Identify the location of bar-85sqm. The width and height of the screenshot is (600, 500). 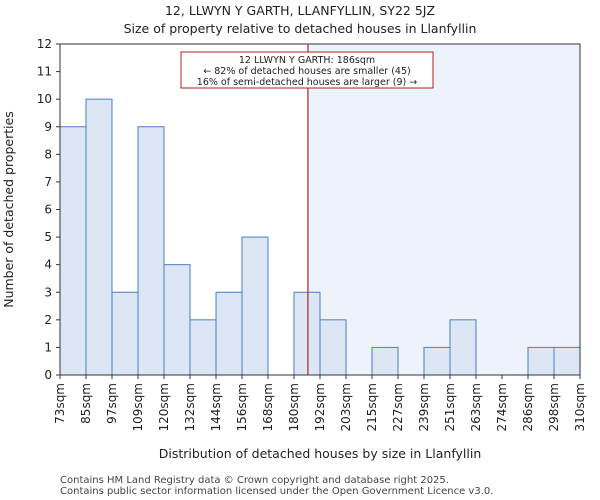
(99, 237).